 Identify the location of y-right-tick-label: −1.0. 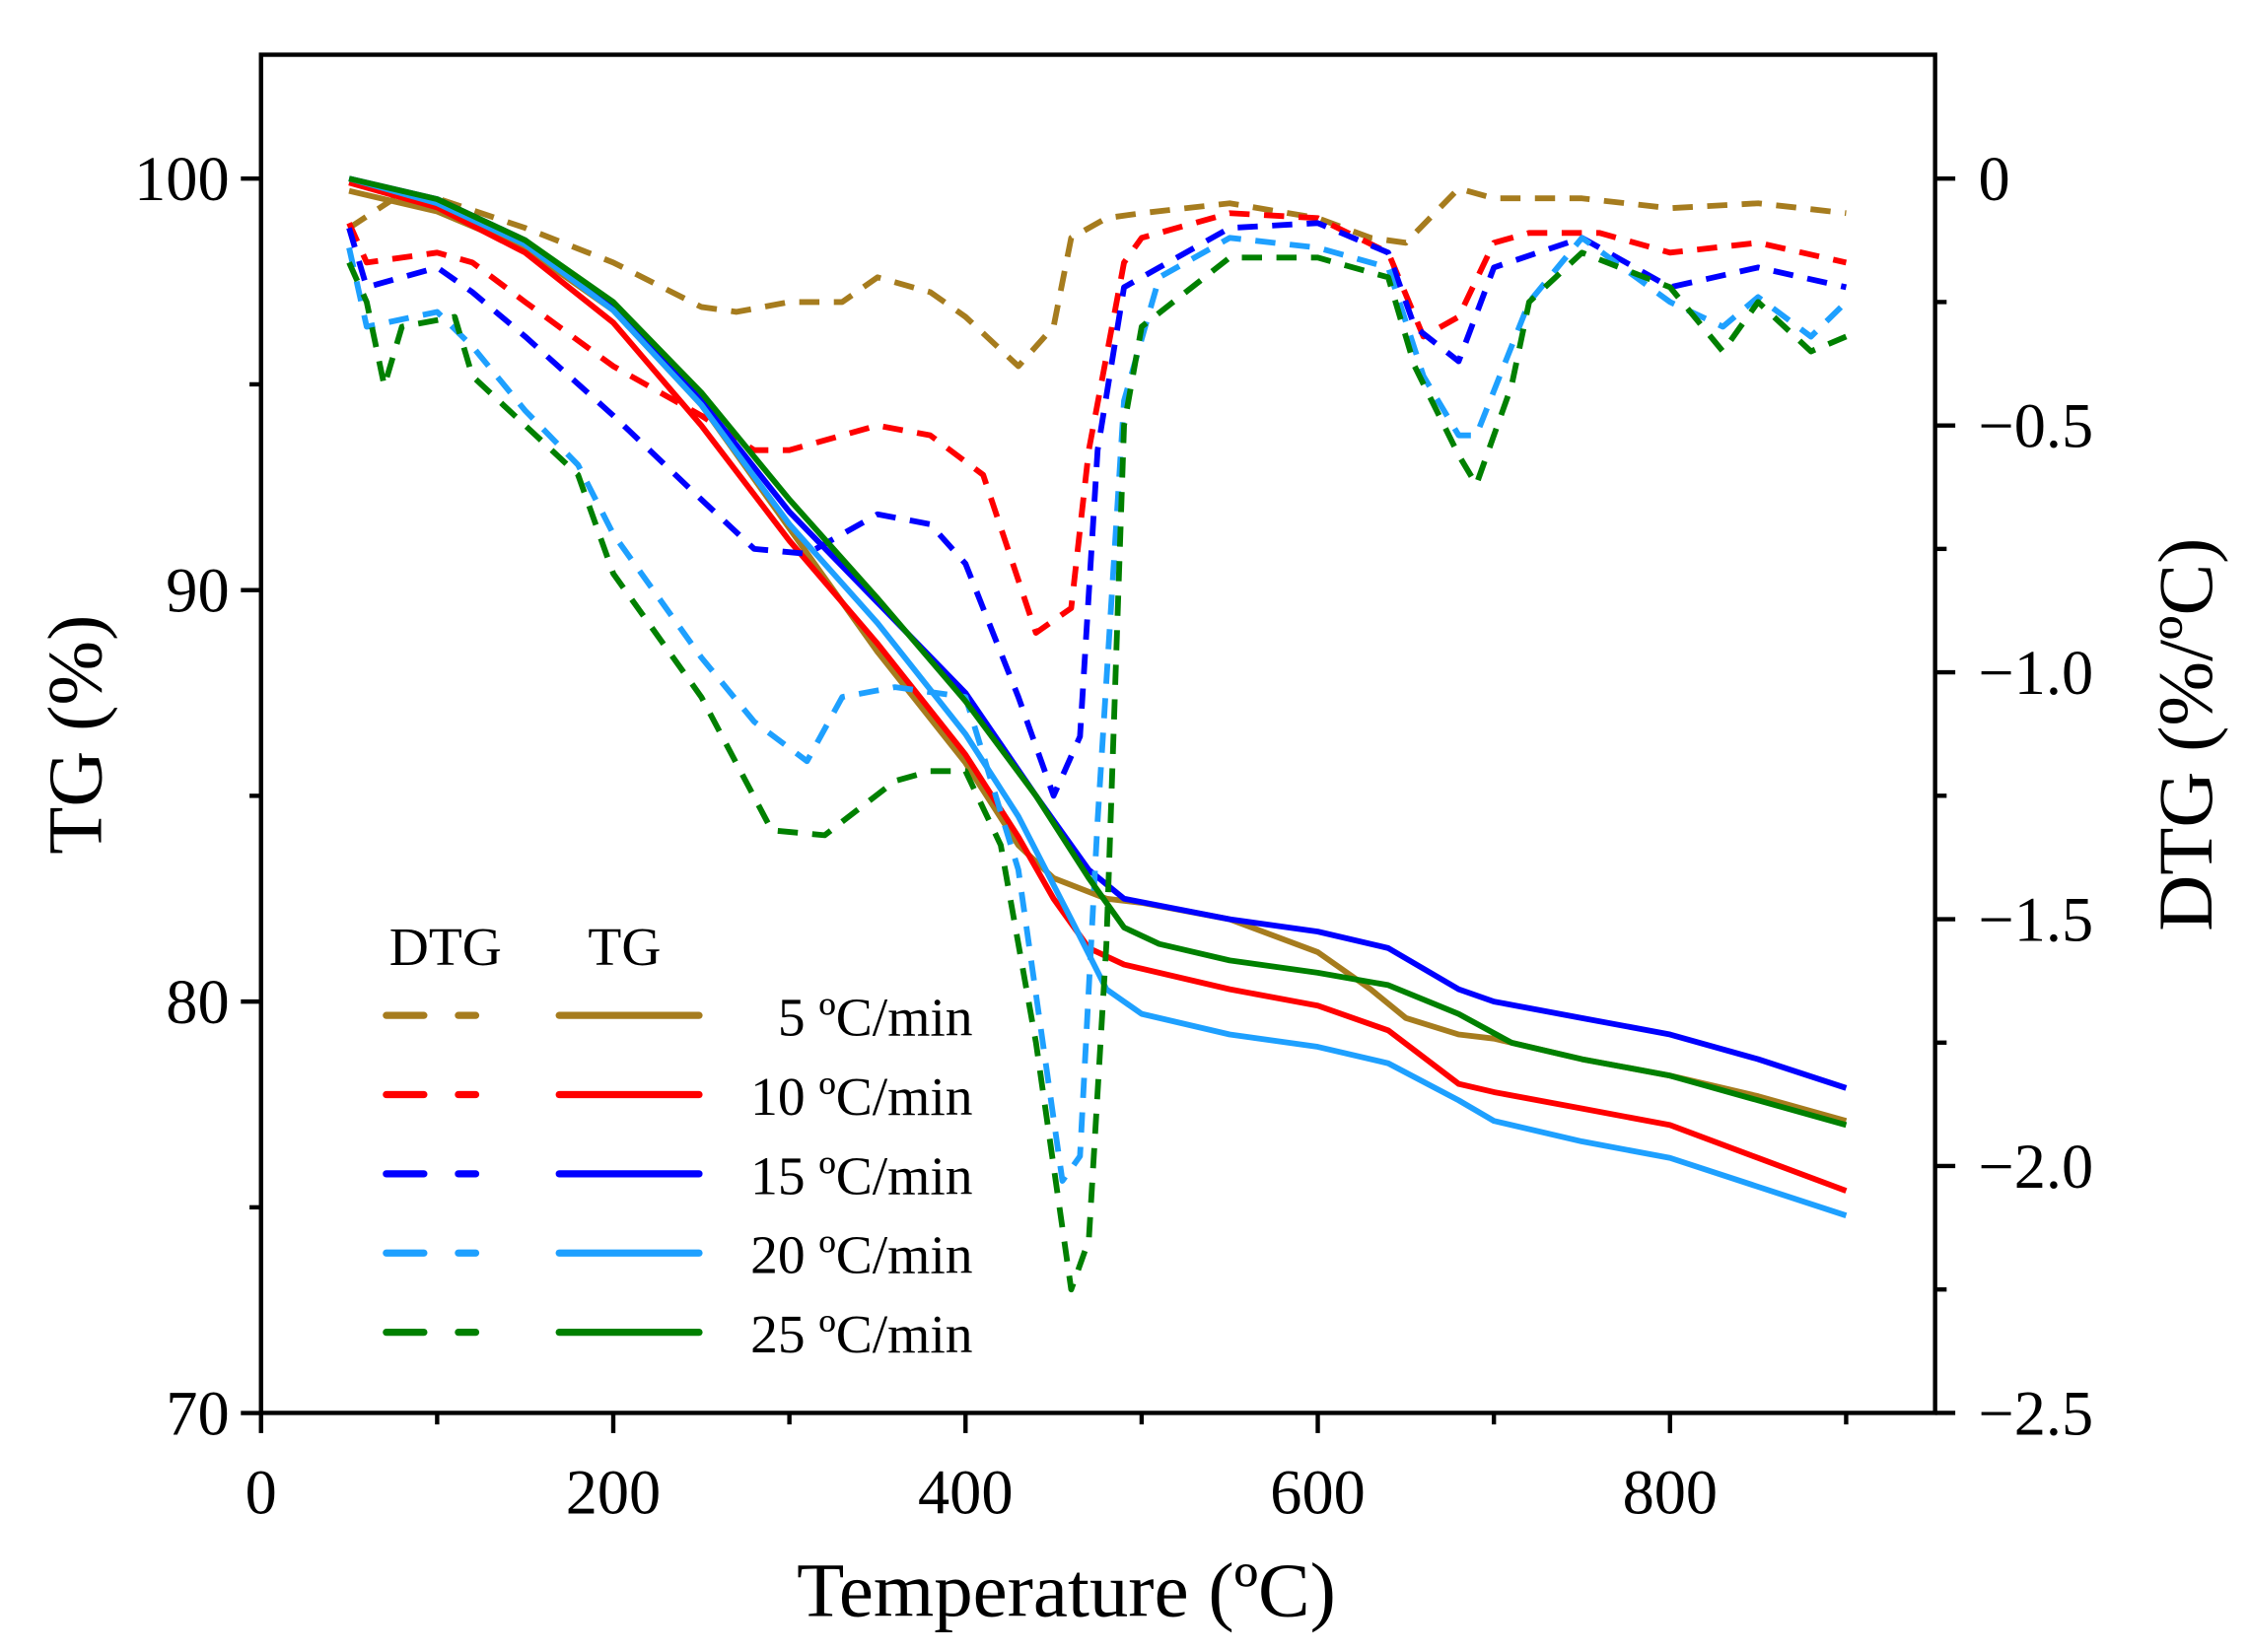
(2035, 673).